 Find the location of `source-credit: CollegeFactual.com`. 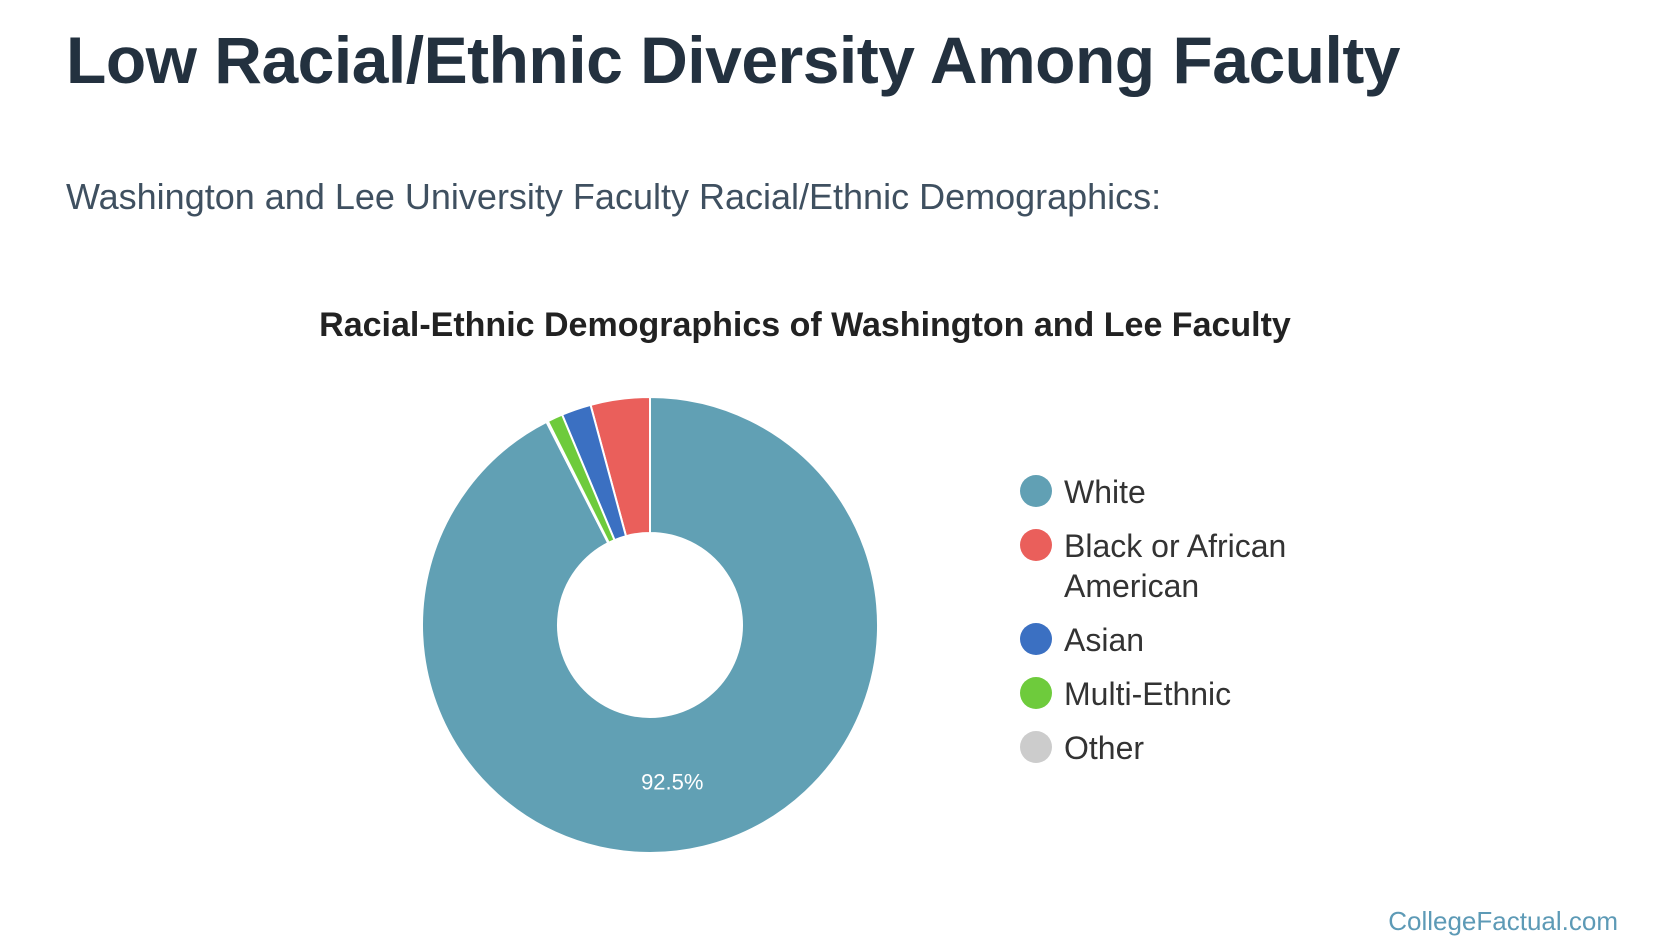

source-credit: CollegeFactual.com is located at coordinates (1503, 921).